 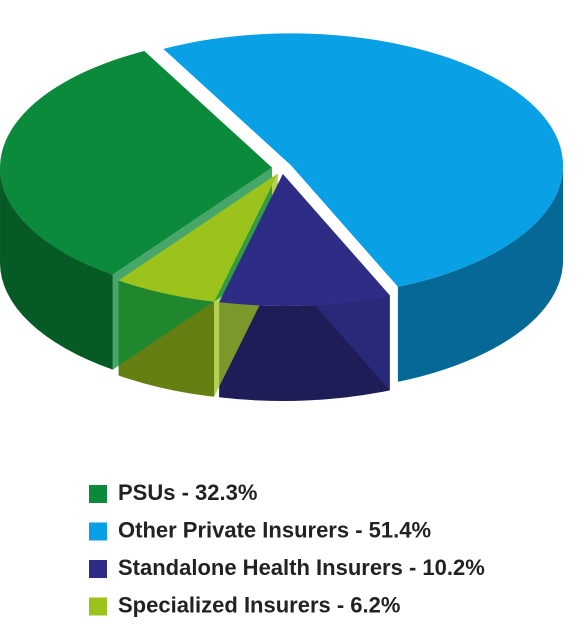 What do you see at coordinates (274, 529) in the screenshot?
I see `legend-label: Other Private Insurers - 51.4%` at bounding box center [274, 529].